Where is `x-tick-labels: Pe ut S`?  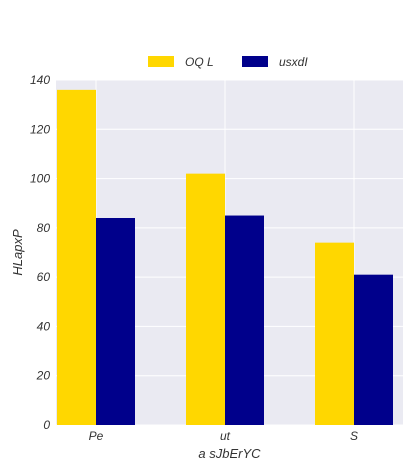 x-tick-labels: Pe ut S is located at coordinates (223, 436).